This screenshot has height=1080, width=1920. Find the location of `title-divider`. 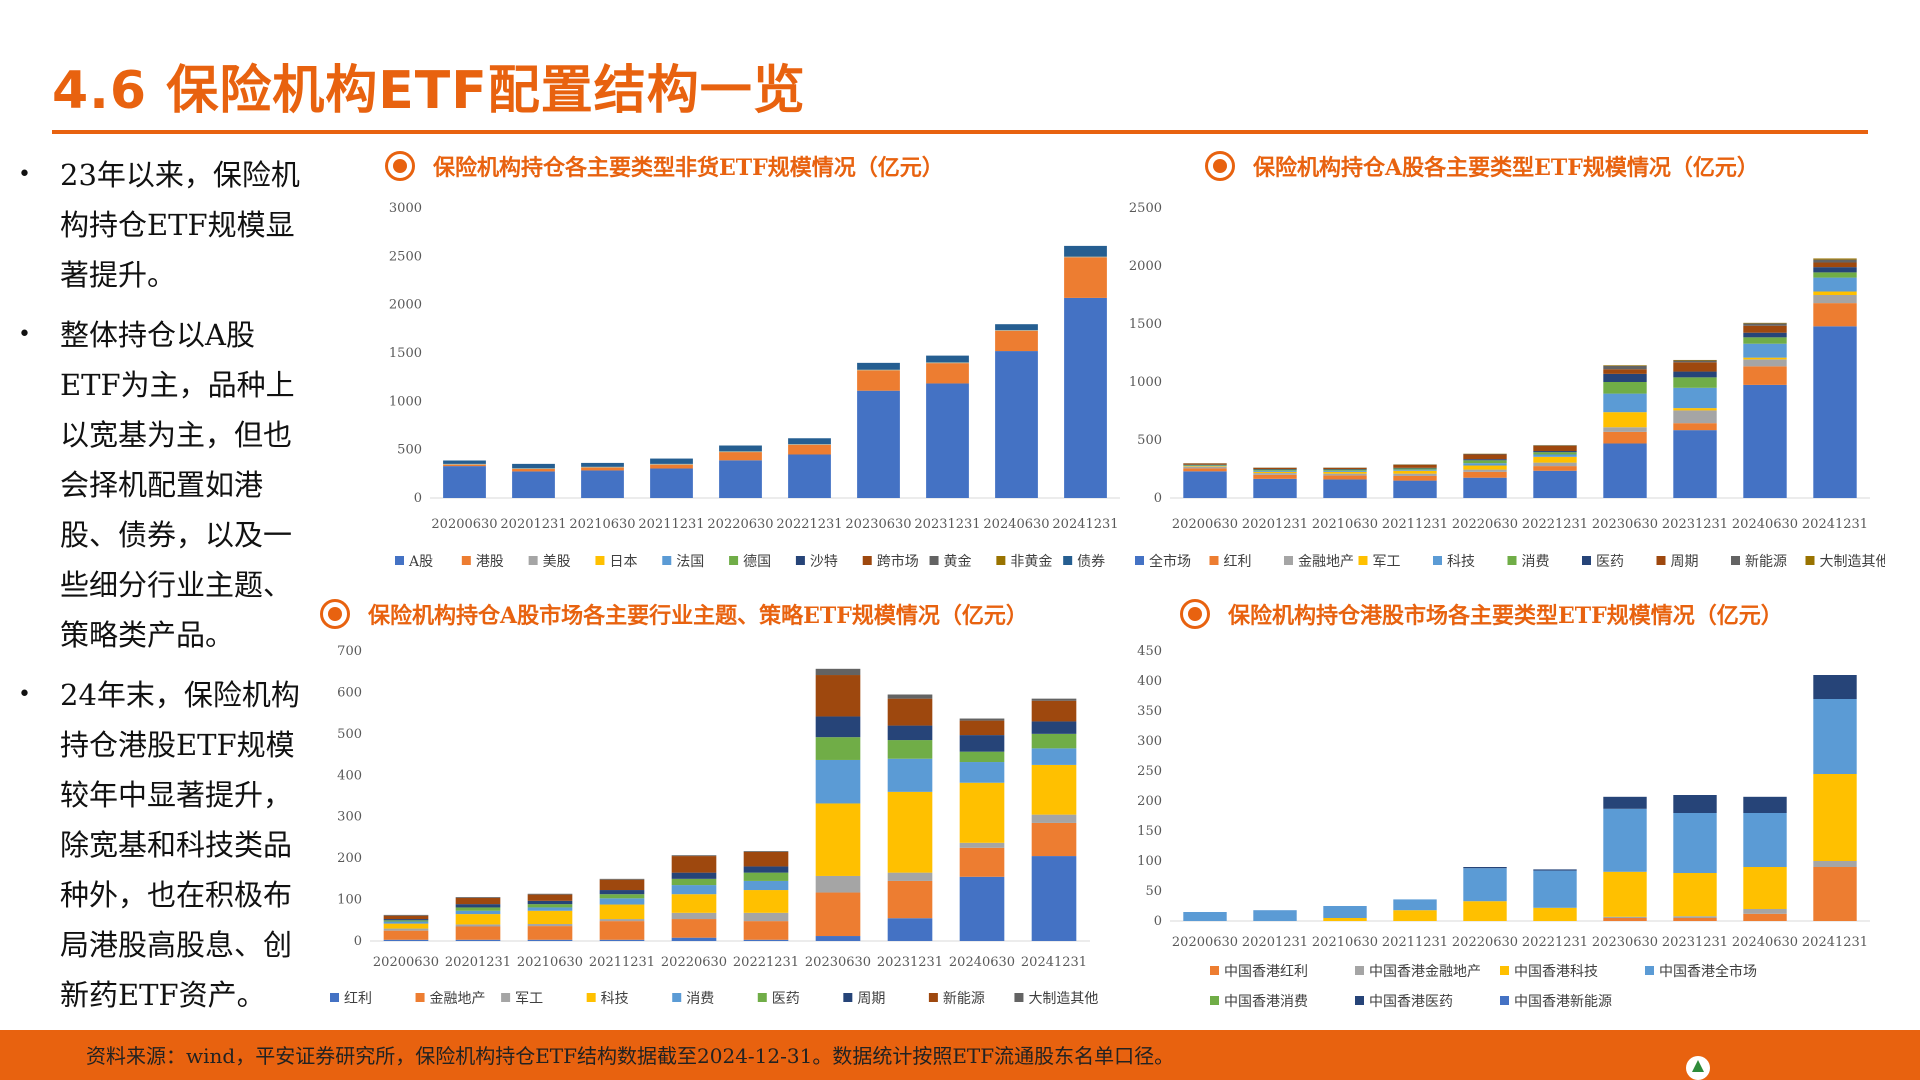

title-divider is located at coordinates (960, 132).